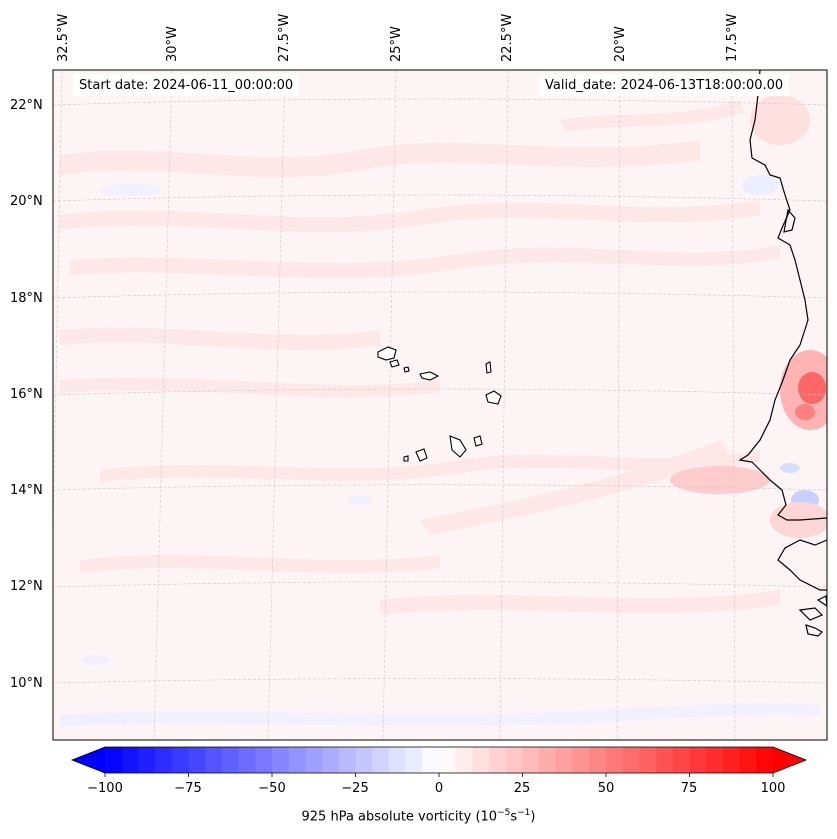  Describe the element at coordinates (355, 788) in the screenshot. I see `colorbar-tick-label: −25` at that location.